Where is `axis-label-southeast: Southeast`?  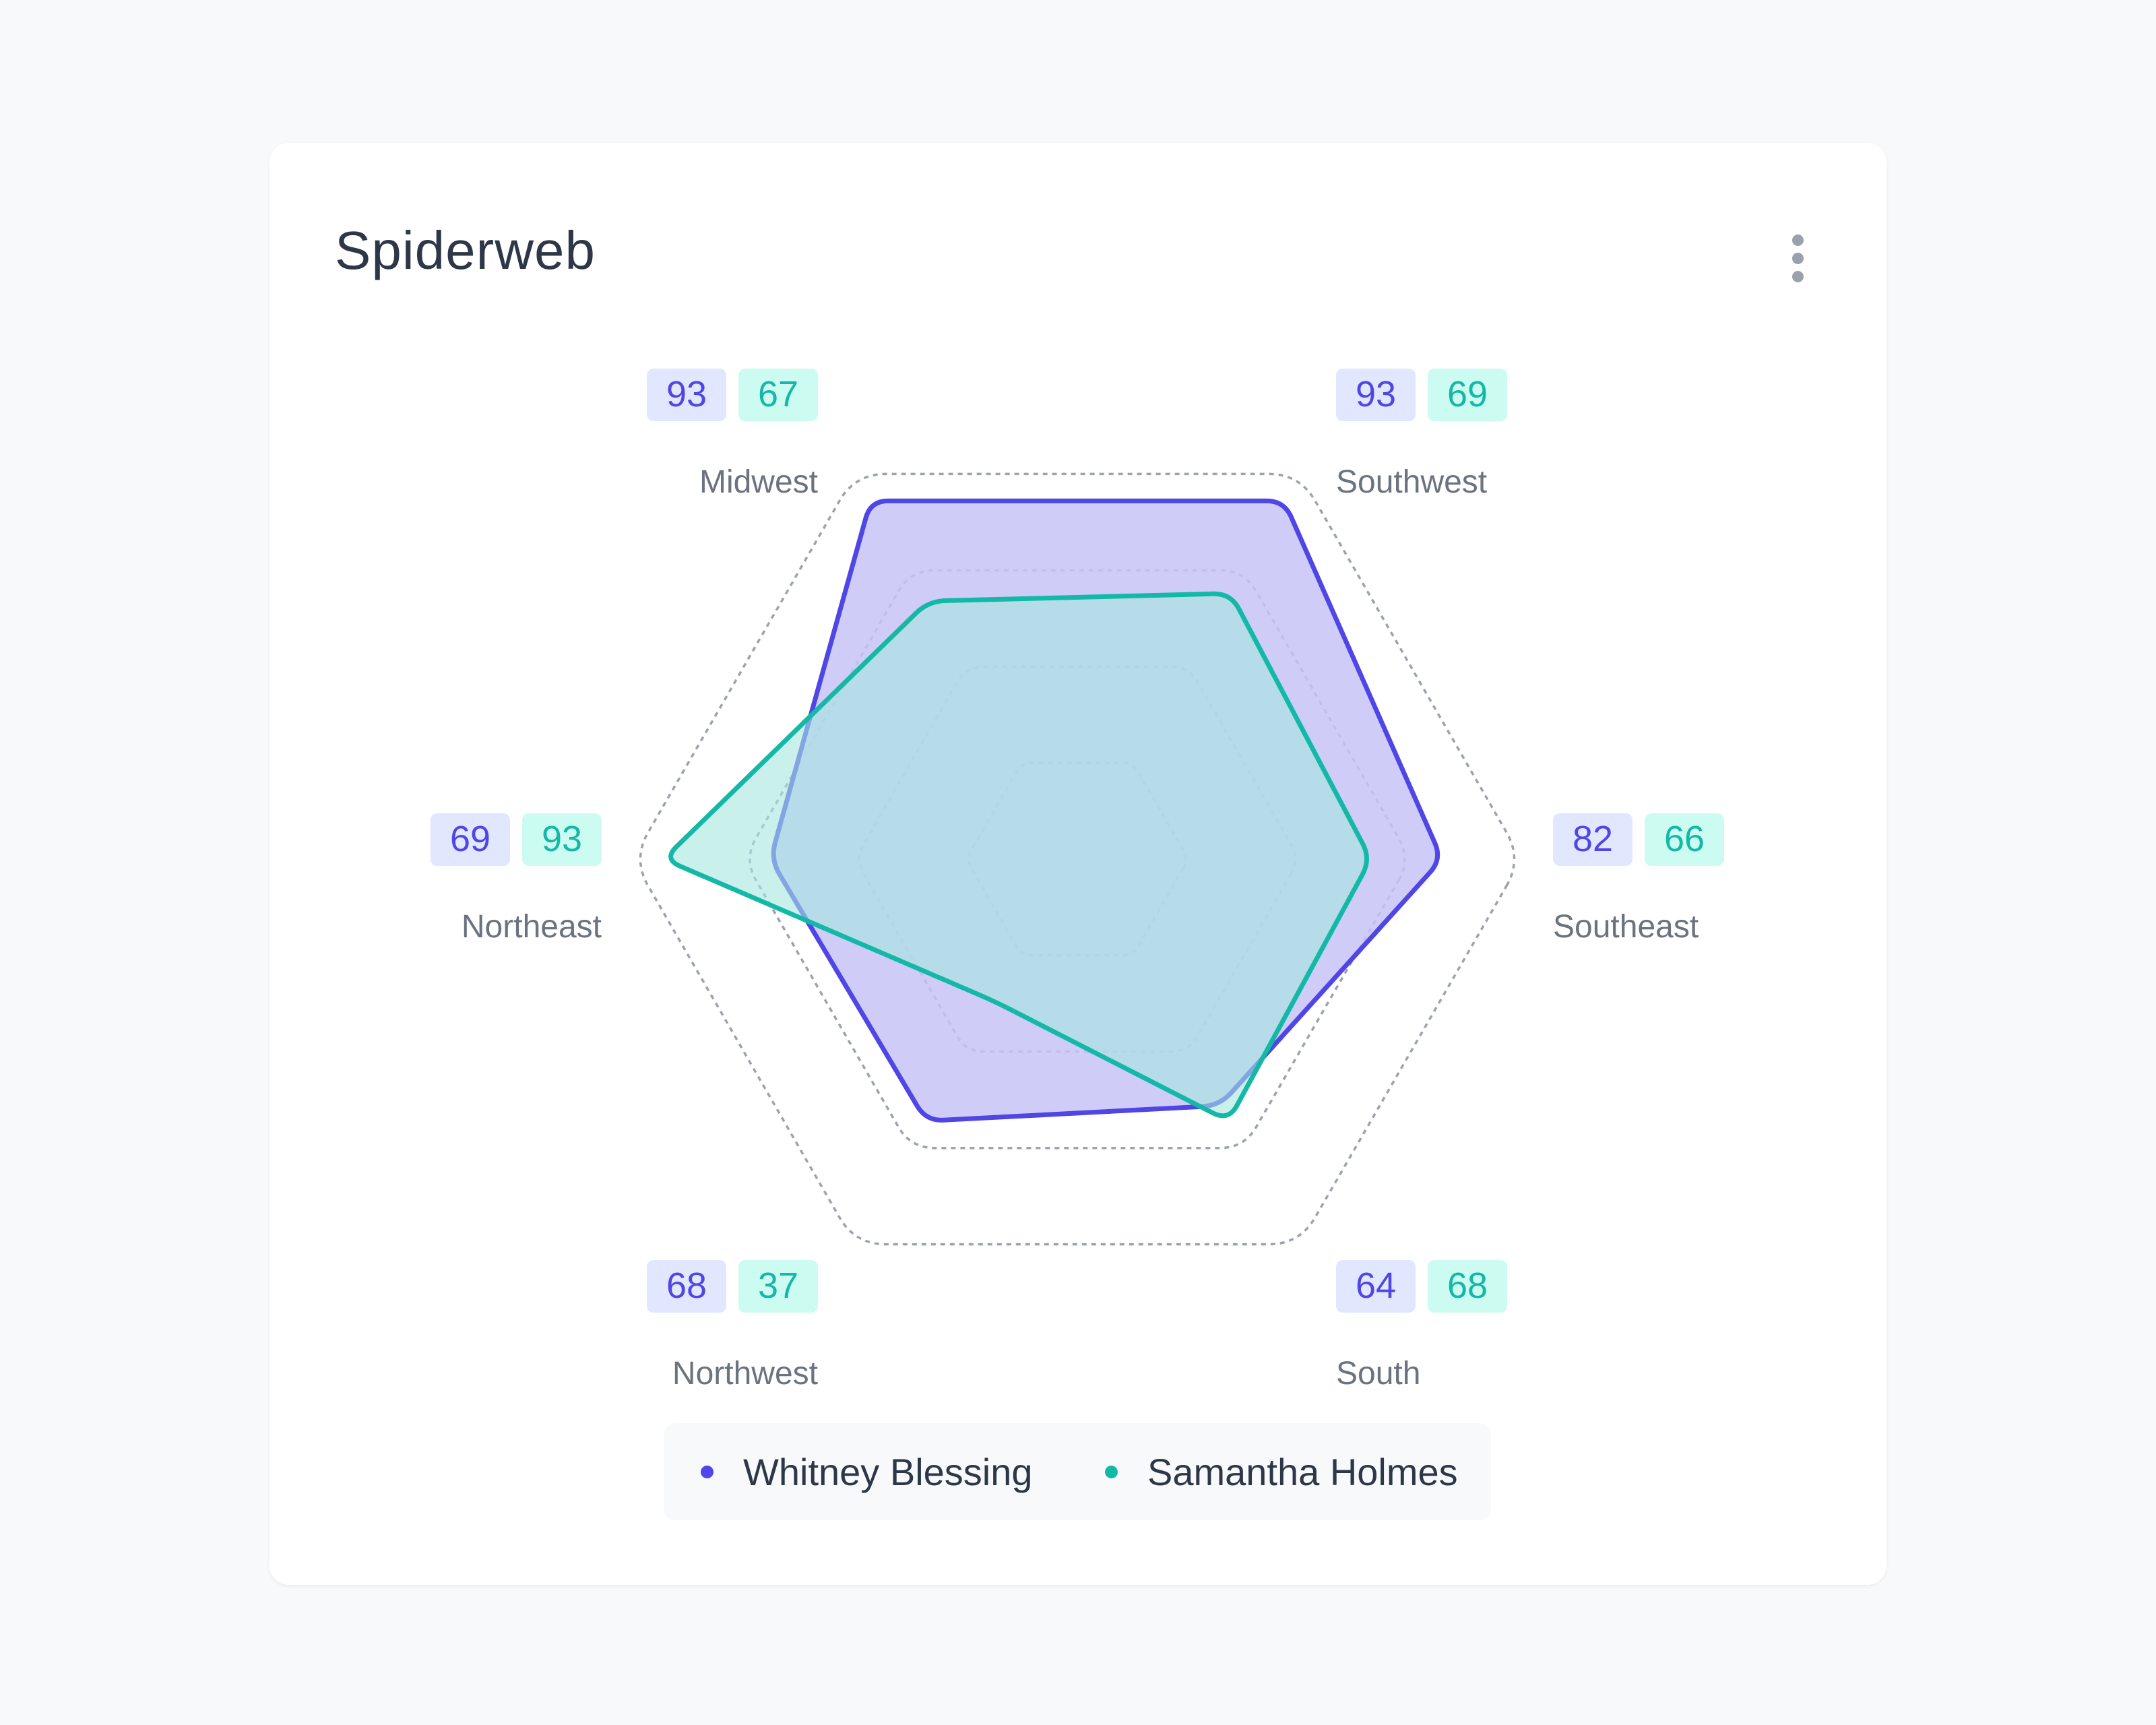
axis-label-southeast: Southeast is located at coordinates (1626, 927).